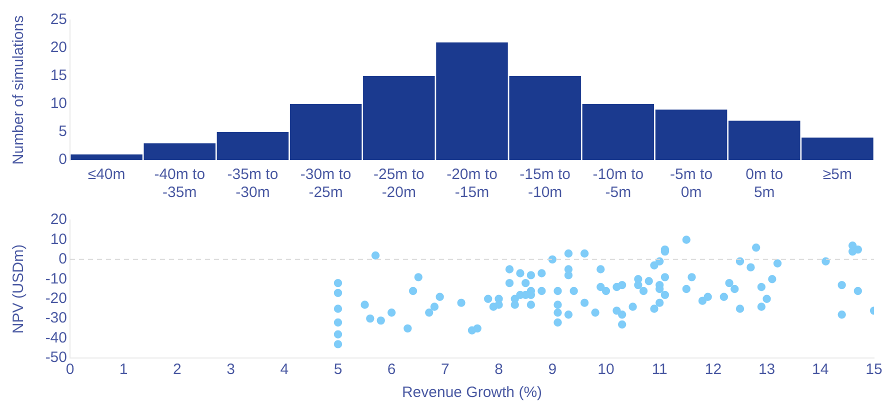 This screenshot has width=893, height=408. What do you see at coordinates (56, 298) in the screenshot?
I see `y-tick-label: -20` at bounding box center [56, 298].